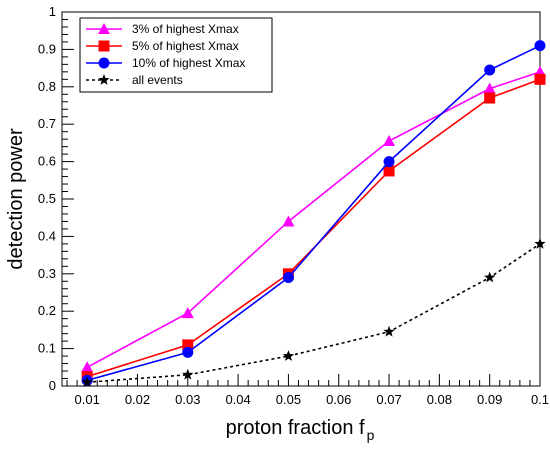  I want to click on x-tick-label: 0.03, so click(187, 399).